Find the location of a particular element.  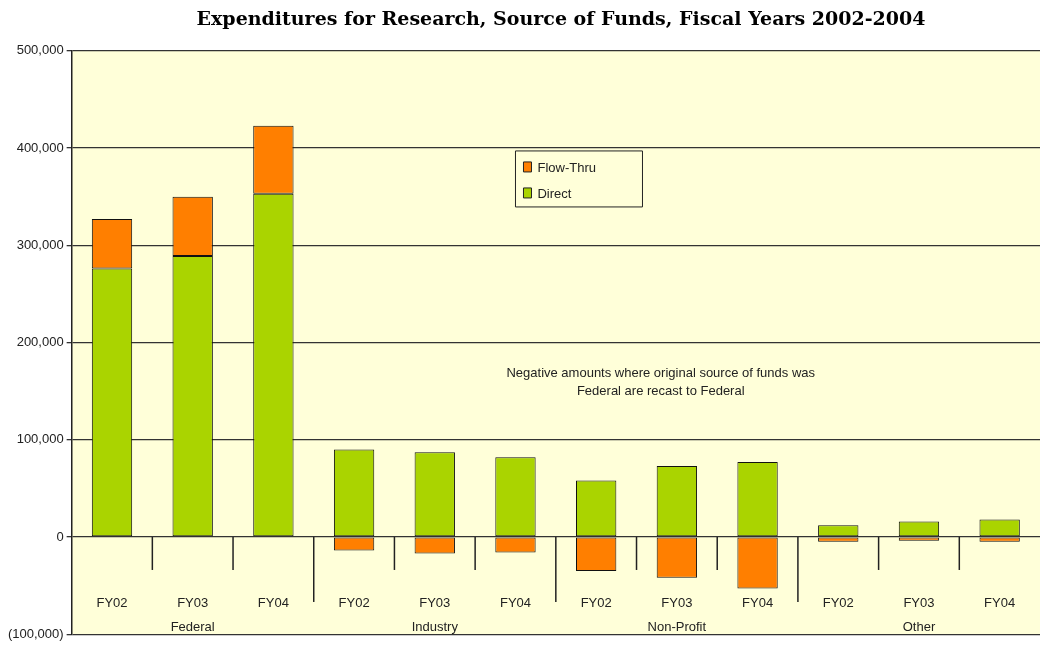

y-tick-label: 300,000 is located at coordinates (40, 244).